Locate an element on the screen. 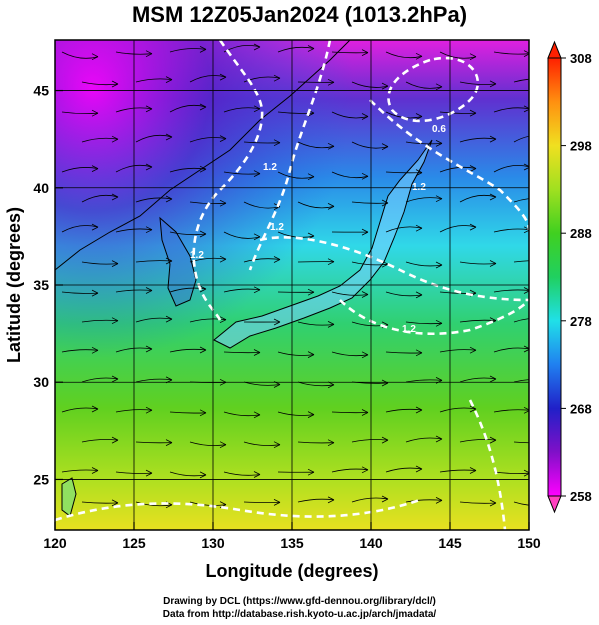  x-tick-label-135: 135 is located at coordinates (292, 543).